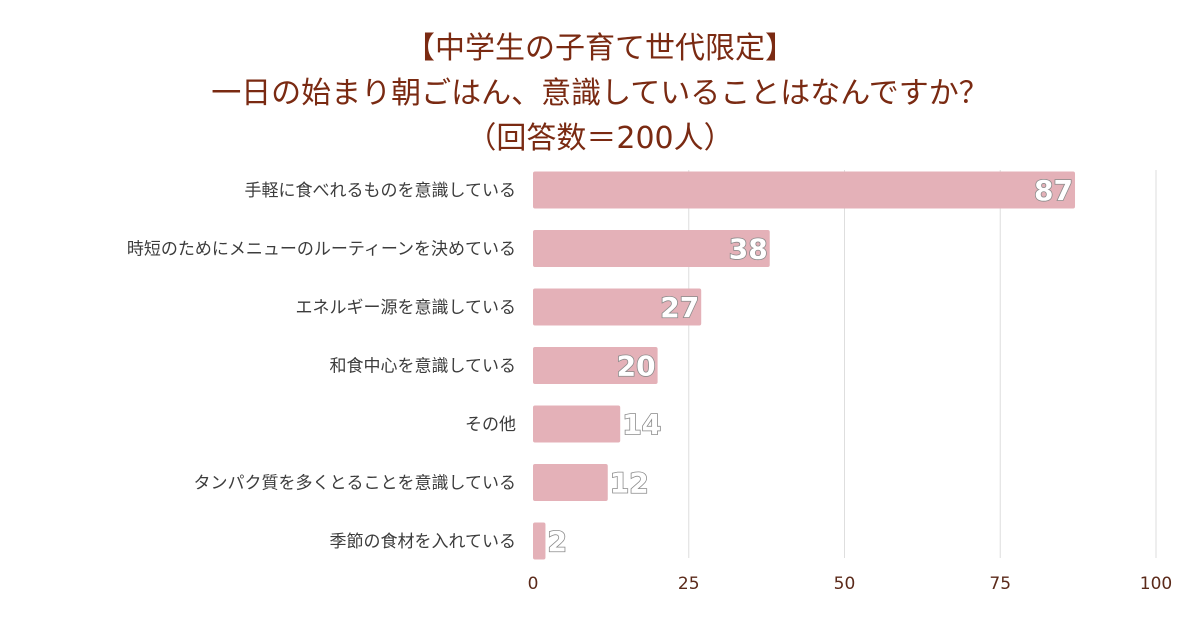  I want to click on category-label: タンパク質を多くとることを意識している, so click(355, 484).